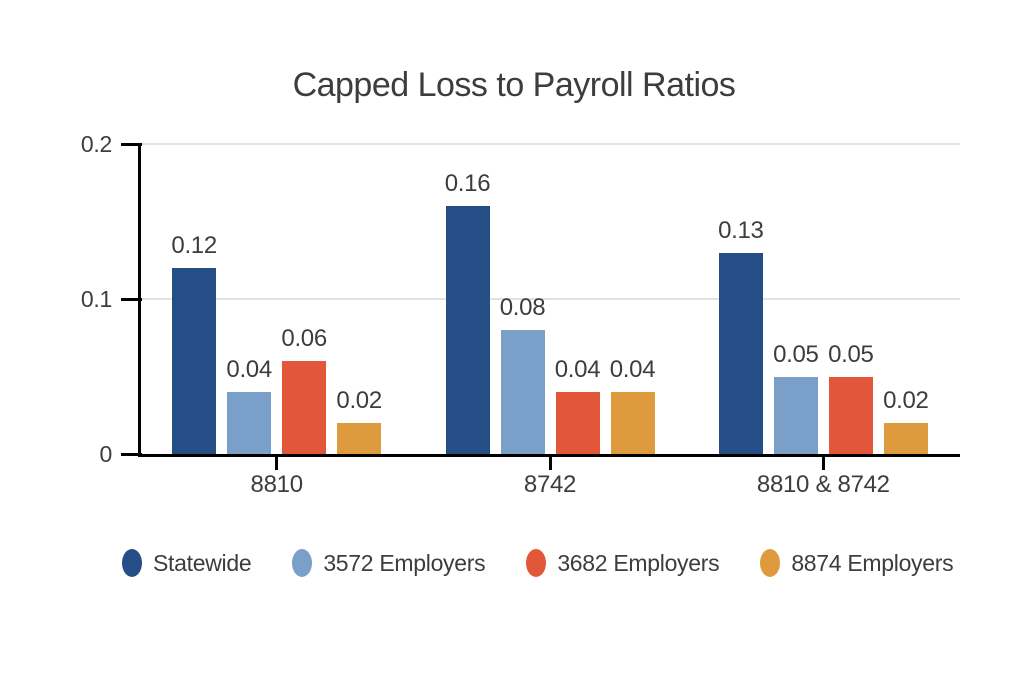 This screenshot has height=674, width=1028. I want to click on legend-item-label: 3682 Employers, so click(638, 562).